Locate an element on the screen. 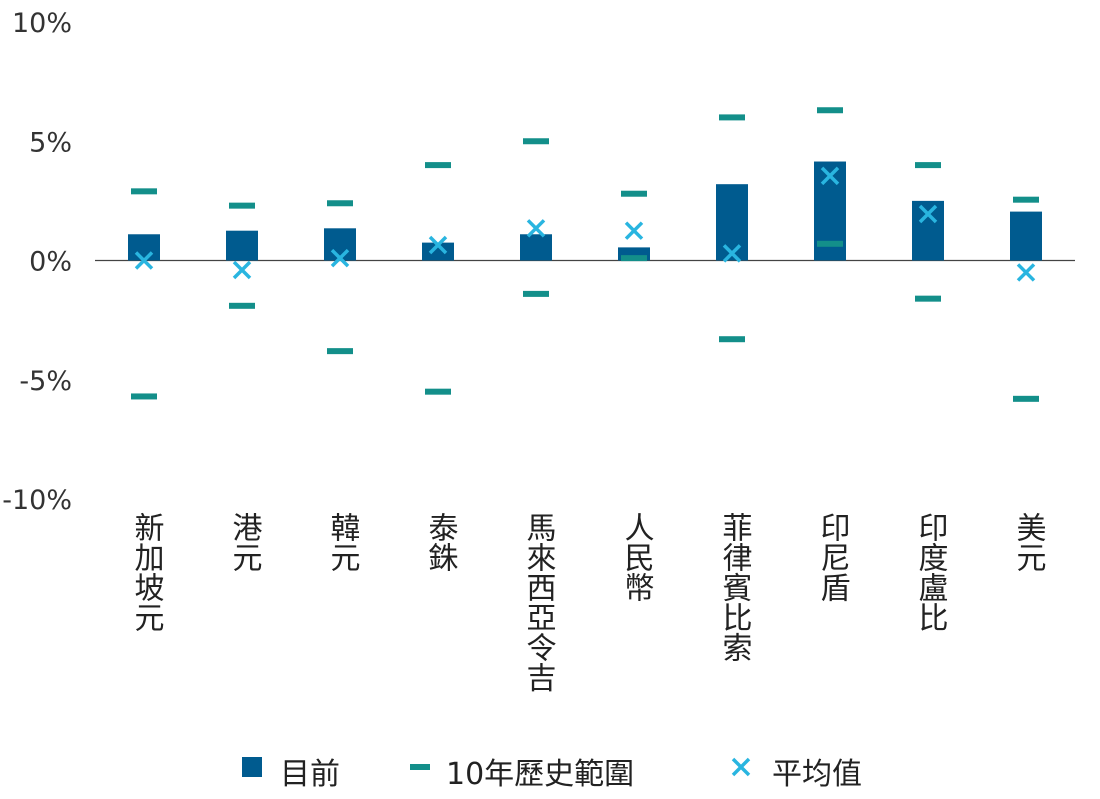  category-label: 馬來西亞令吉 is located at coordinates (538, 602).